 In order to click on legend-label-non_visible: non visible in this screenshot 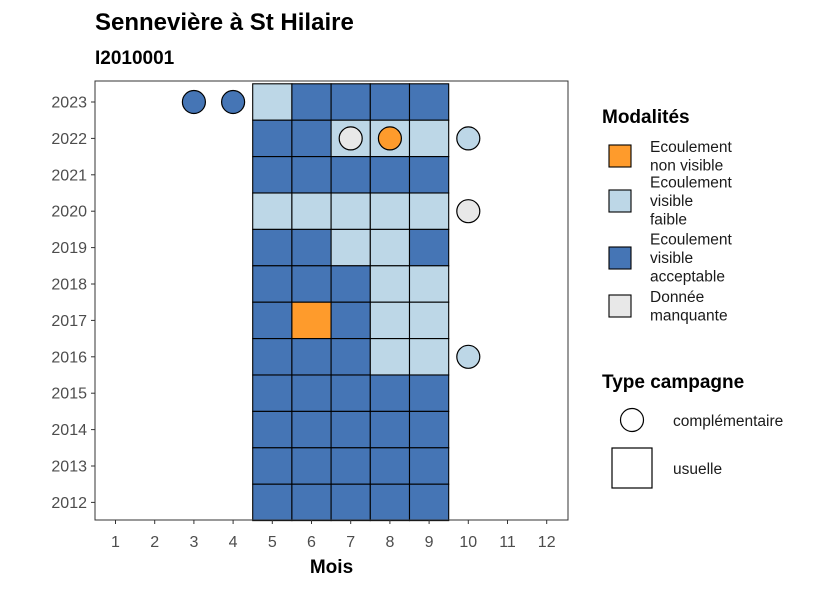, I will do `click(686, 165)`.